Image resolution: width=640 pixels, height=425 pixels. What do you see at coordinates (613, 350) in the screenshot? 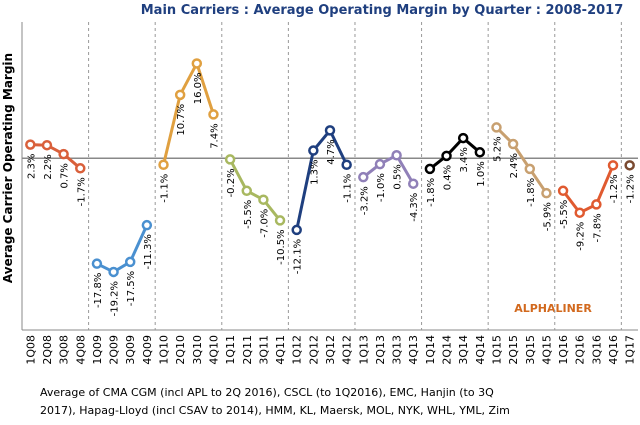
I see `x-tick-label: 4Q16` at bounding box center [613, 350].